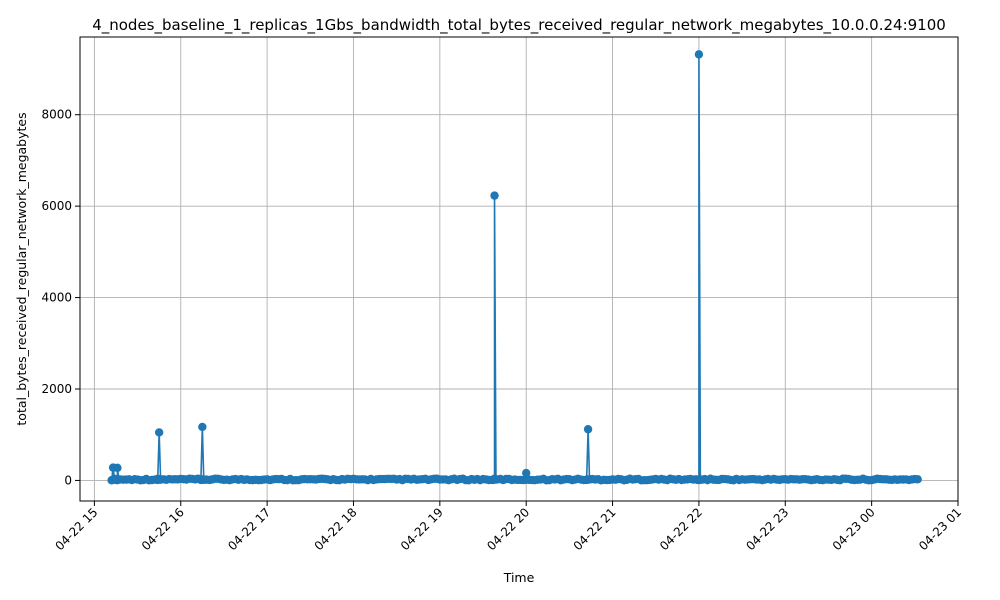  What do you see at coordinates (422, 529) in the screenshot?
I see `x-tick-label: 04-22 19` at bounding box center [422, 529].